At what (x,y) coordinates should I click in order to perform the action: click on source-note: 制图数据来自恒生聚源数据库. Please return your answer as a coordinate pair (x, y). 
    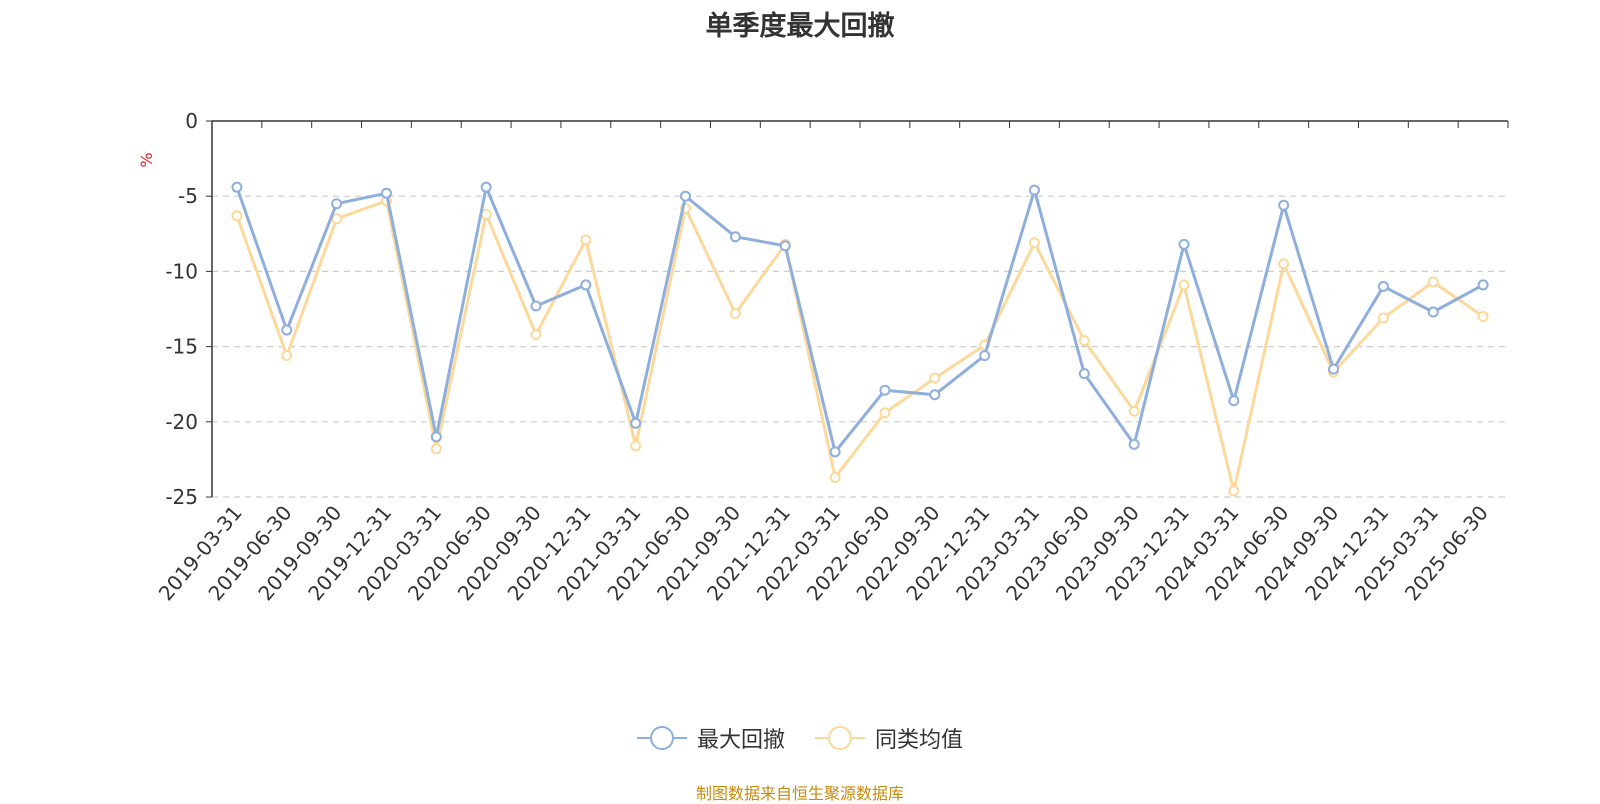
    Looking at the image, I should click on (799, 793).